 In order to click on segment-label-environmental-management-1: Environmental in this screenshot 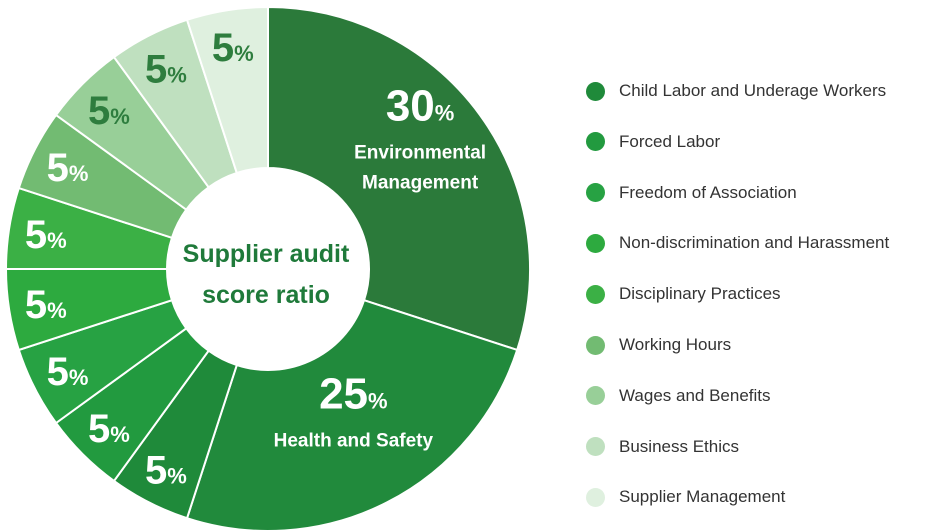, I will do `click(420, 152)`.